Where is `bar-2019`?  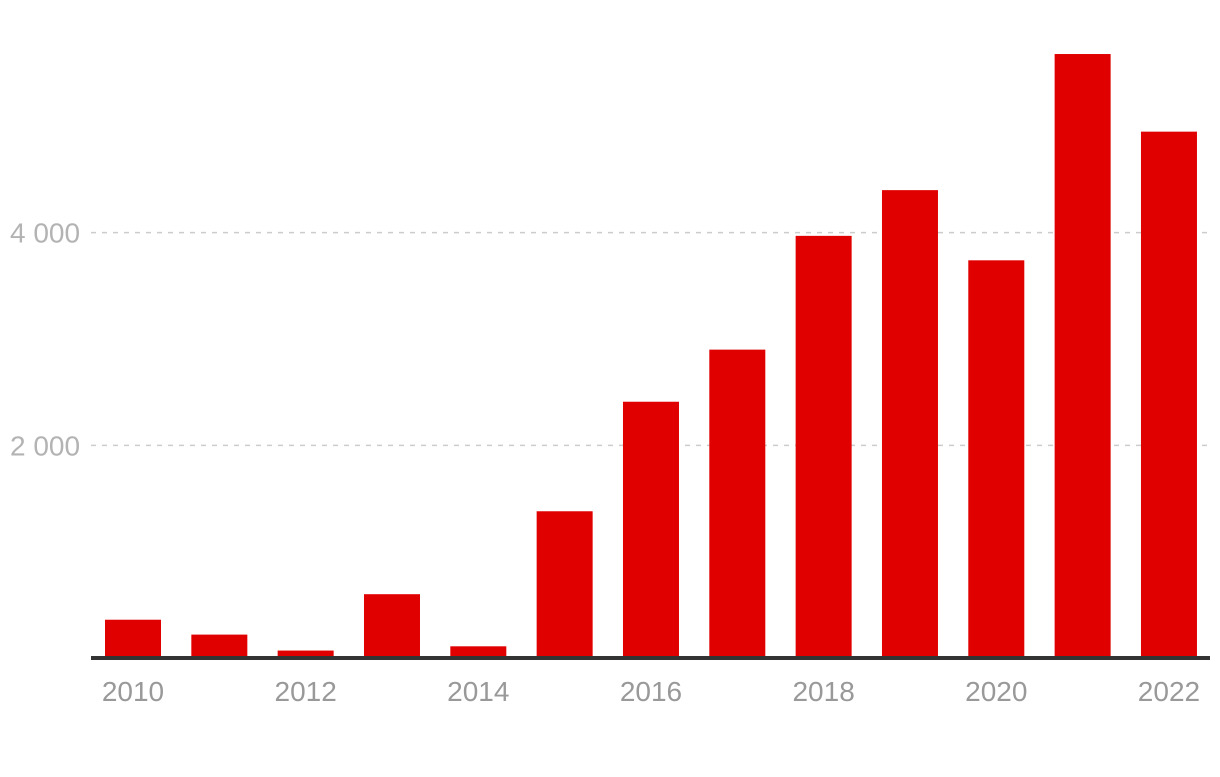
bar-2019 is located at coordinates (909, 424).